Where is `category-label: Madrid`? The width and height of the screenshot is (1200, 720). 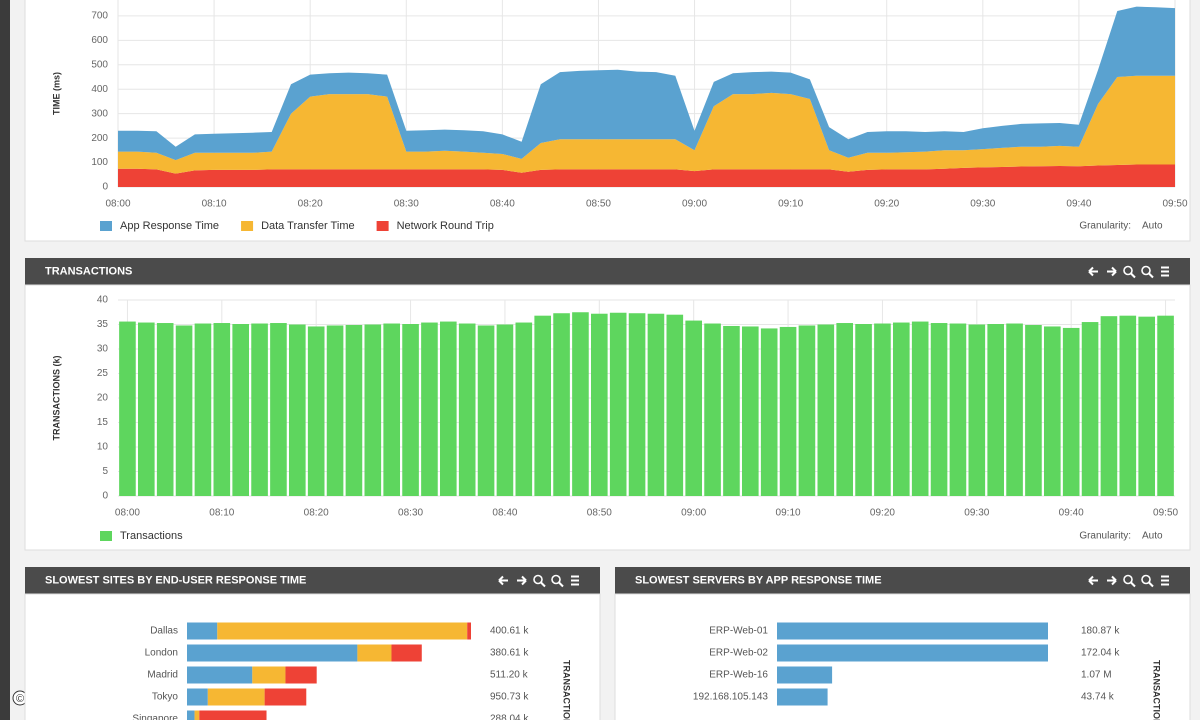 category-label: Madrid is located at coordinates (162, 675).